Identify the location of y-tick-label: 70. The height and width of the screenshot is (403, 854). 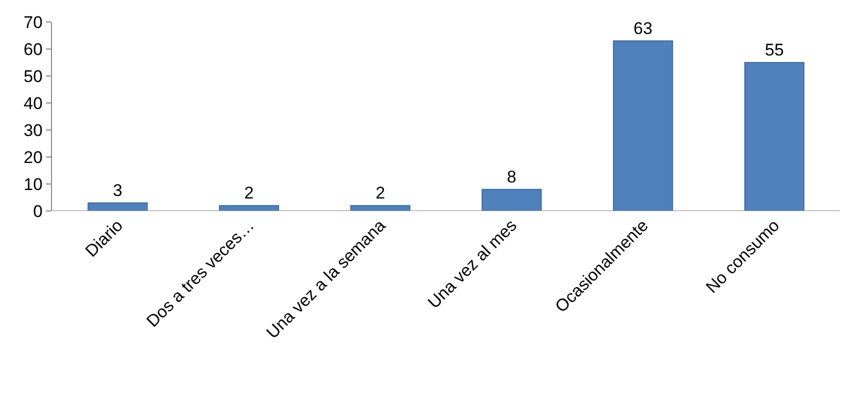
(33, 22).